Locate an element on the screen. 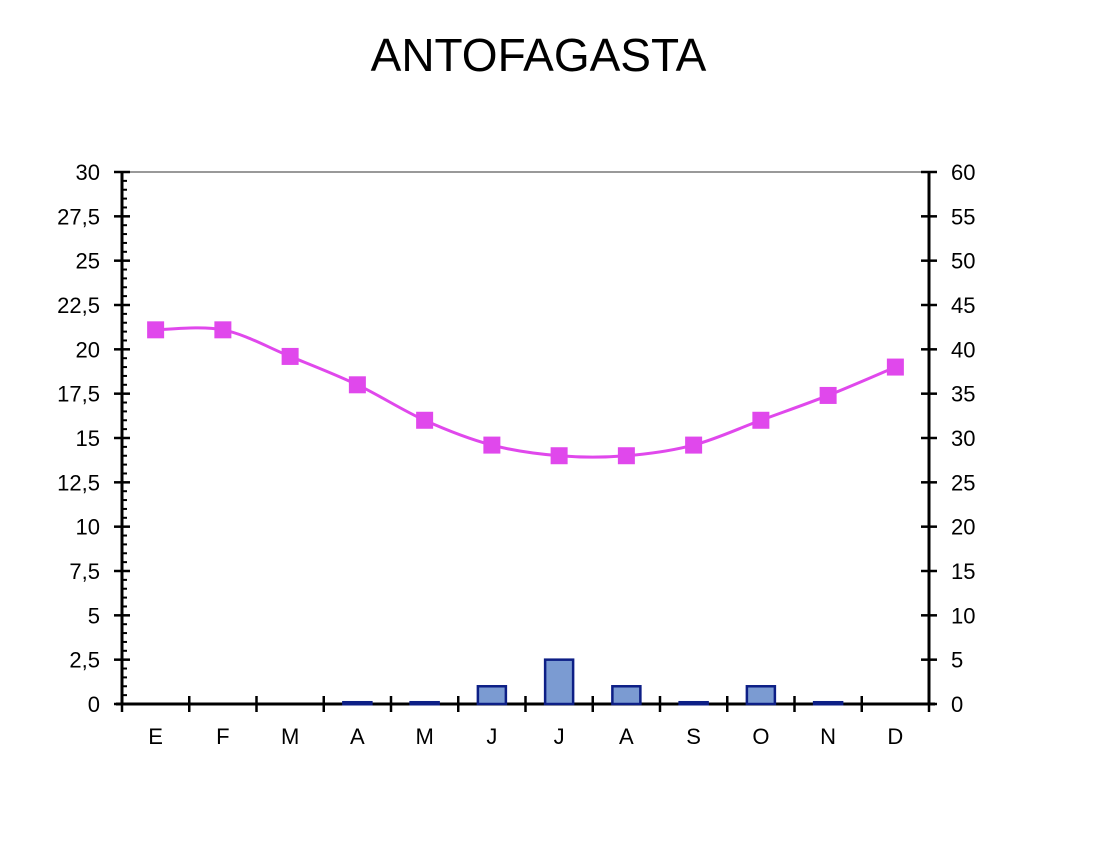 The height and width of the screenshot is (846, 1097). right-tick-label: 30 is located at coordinates (963, 438).